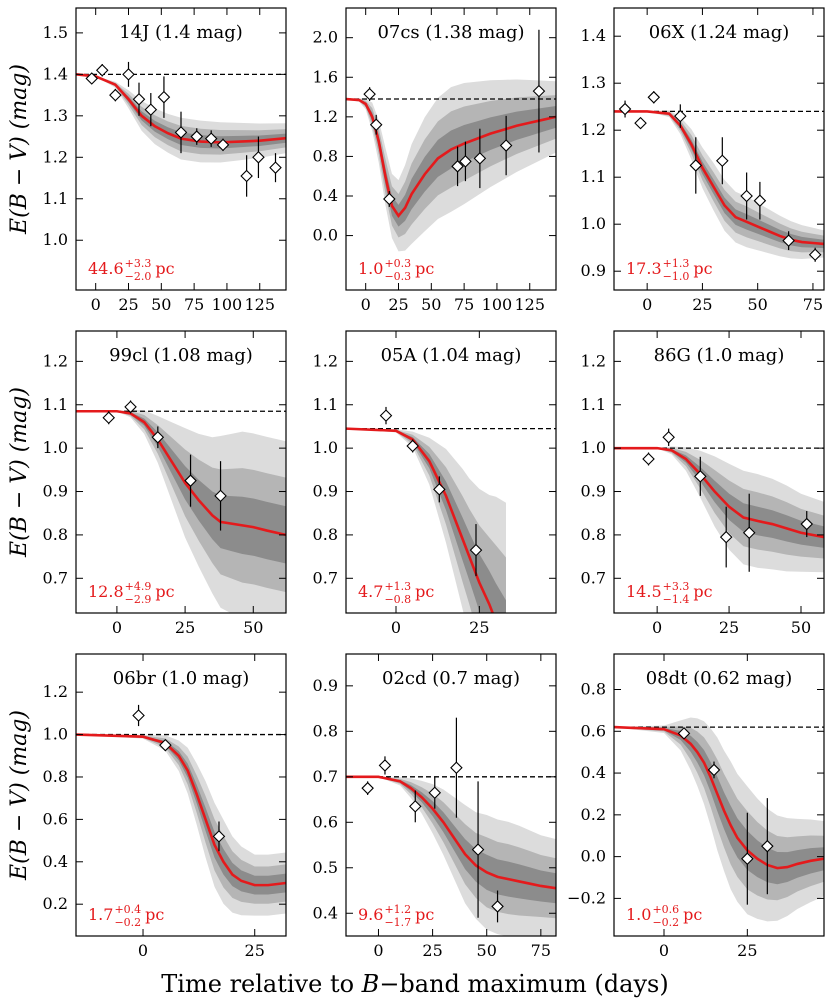 The width and height of the screenshot is (830, 1008). What do you see at coordinates (106, 591) in the screenshot?
I see `annotation-value: 12.8` at bounding box center [106, 591].